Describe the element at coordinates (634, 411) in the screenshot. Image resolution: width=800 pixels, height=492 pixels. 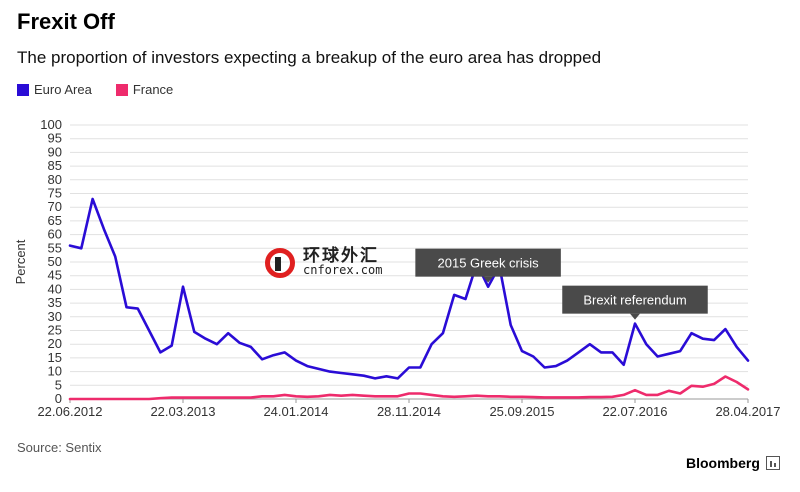
I see `x-tick-label: 22.07.2016` at that location.